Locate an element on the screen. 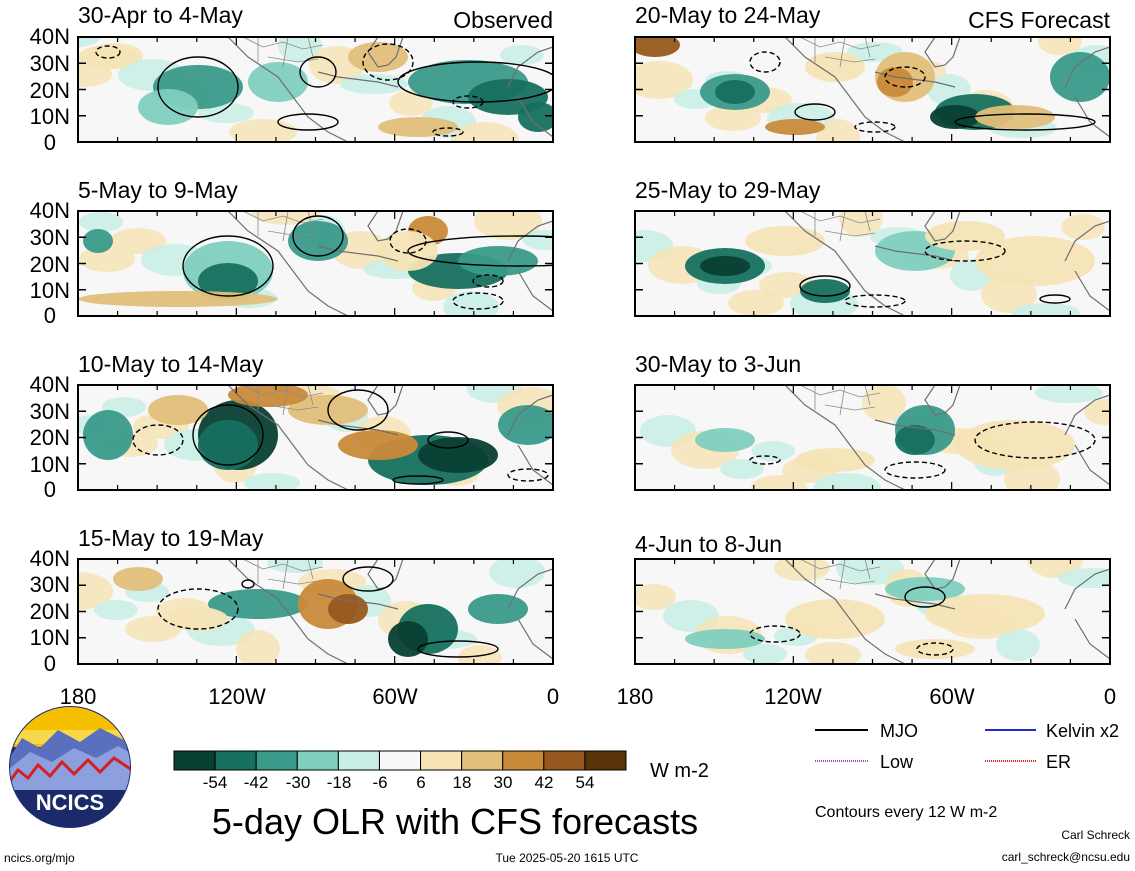 The height and width of the screenshot is (871, 1135). y-tick-p3-0: 40N is located at coordinates (50, 384).